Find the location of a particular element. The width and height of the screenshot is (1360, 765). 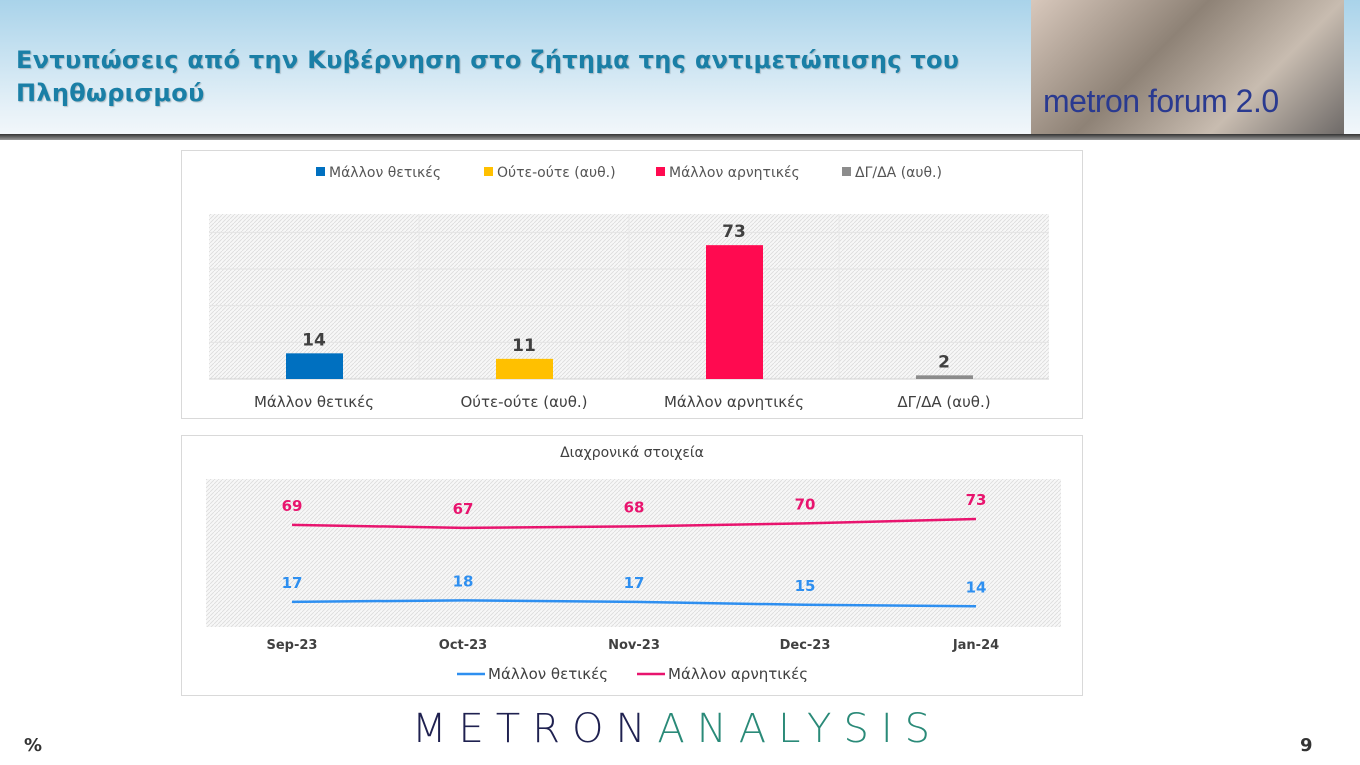

data-label: 15 is located at coordinates (805, 586).